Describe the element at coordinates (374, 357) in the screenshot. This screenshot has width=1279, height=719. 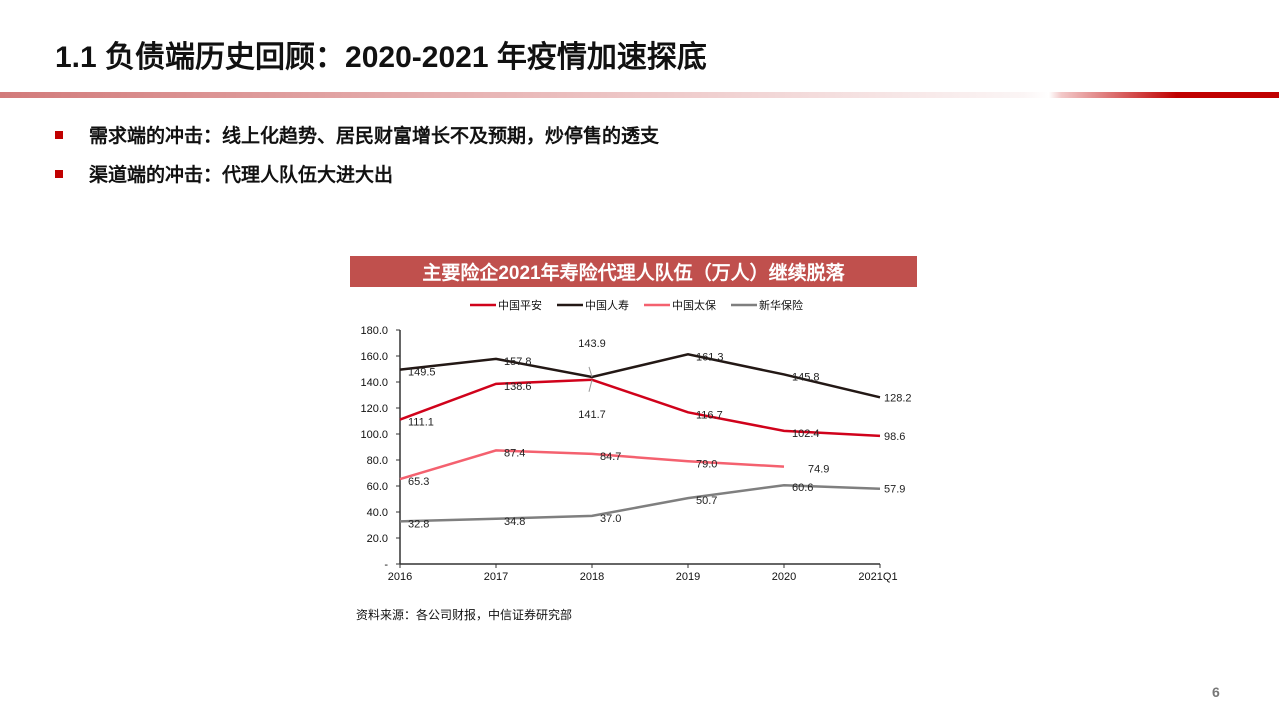
I see `y-tick-label: 160.0` at that location.